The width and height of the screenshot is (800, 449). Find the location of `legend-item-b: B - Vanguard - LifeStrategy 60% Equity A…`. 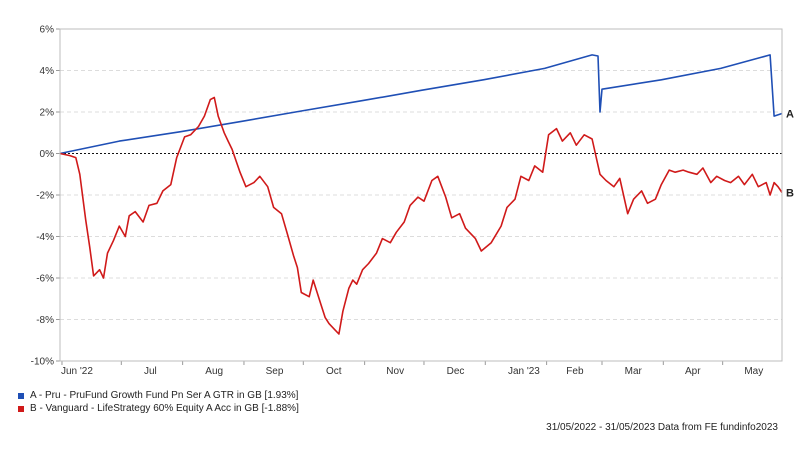

legend-item-b: B - Vanguard - LifeStrategy 60% Equity A… is located at coordinates (158, 408).